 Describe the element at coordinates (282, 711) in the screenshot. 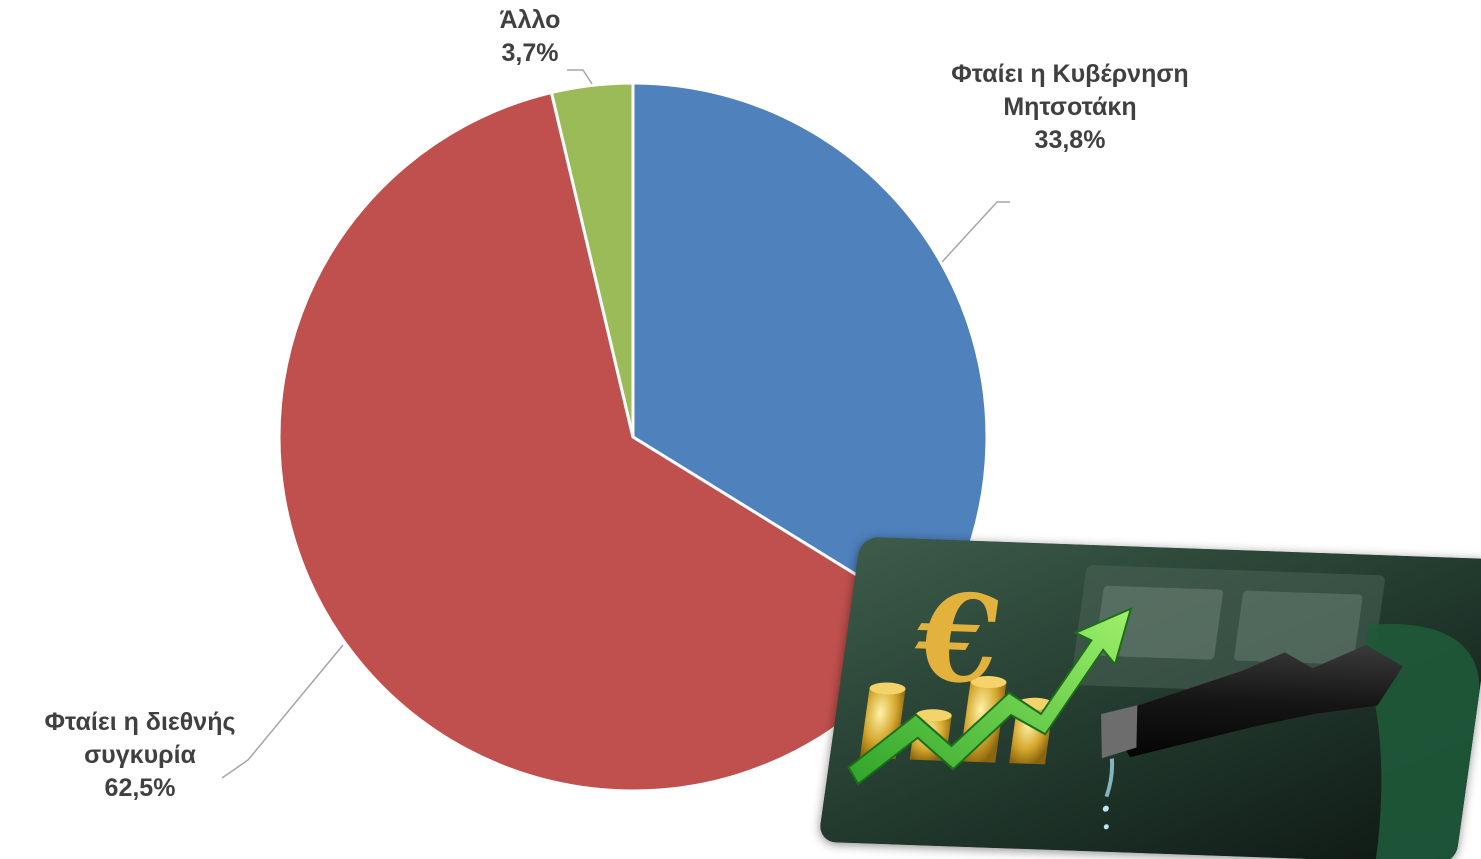

I see `leader-line-international-situation` at that location.